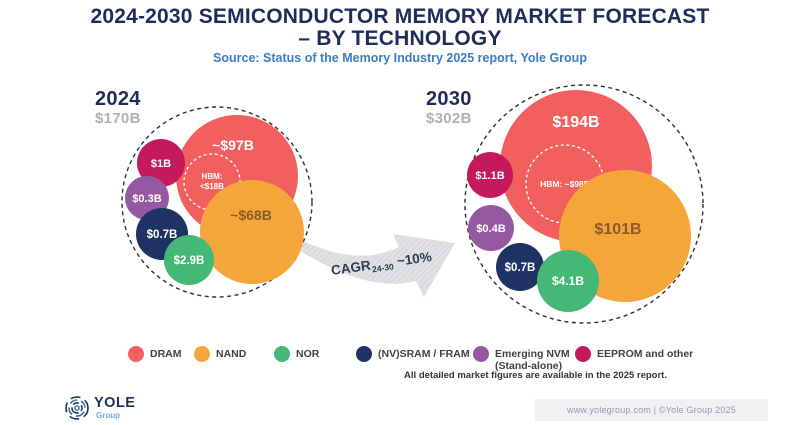  I want to click on bubble-2024-sram-label: $0.7B, so click(162, 235).